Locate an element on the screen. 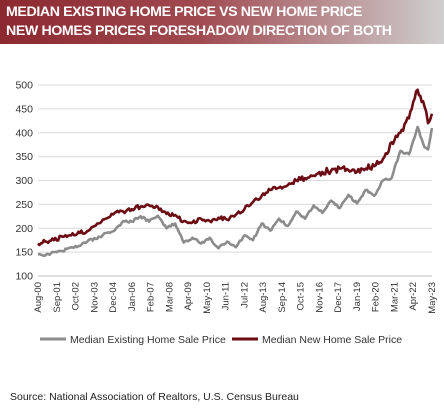 The height and width of the screenshot is (412, 444). legend-label-new: Median New Home Sale Price is located at coordinates (332, 340).